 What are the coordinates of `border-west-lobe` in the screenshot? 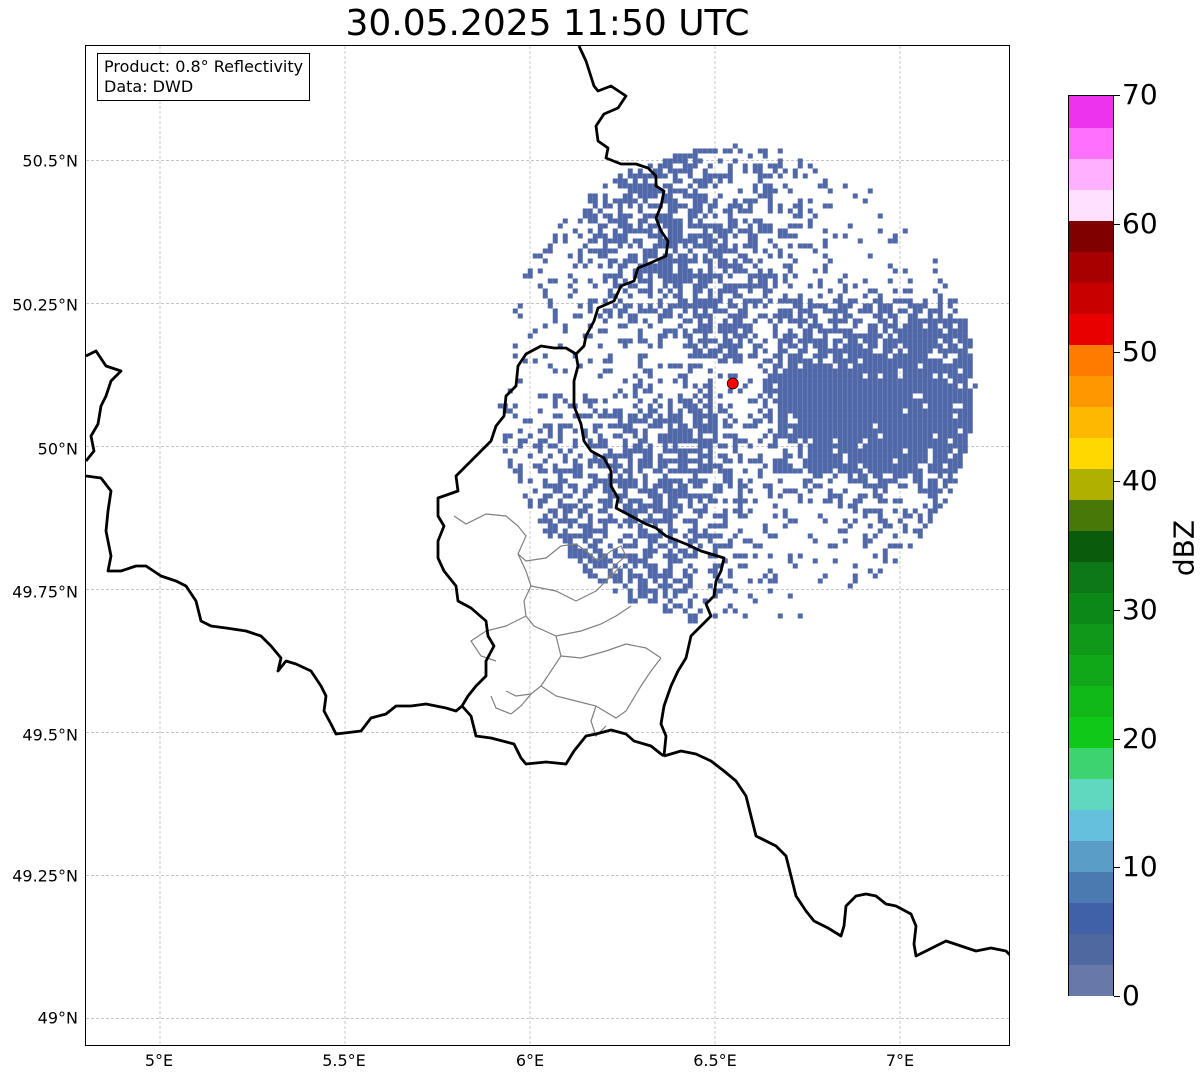 It's located at (104, 405).